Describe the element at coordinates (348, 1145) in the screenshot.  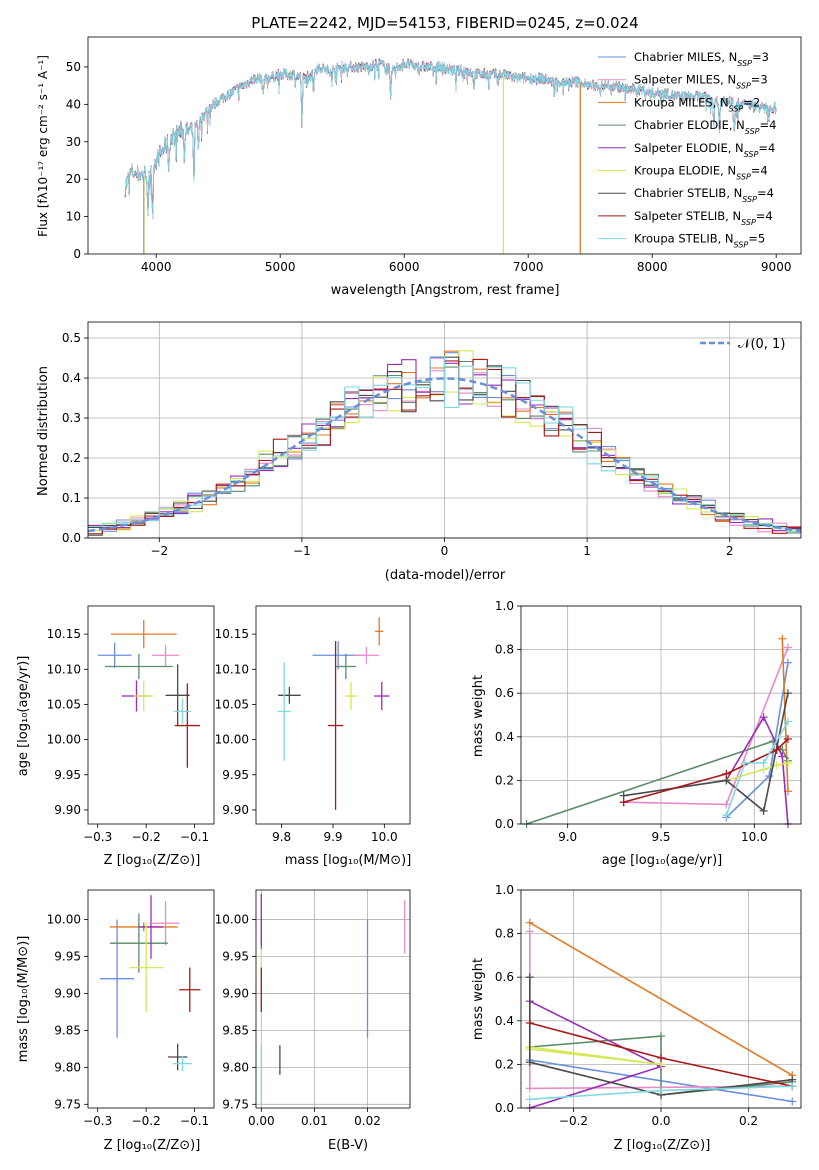
I see `ebv-x-label: E(B-V)` at that location.